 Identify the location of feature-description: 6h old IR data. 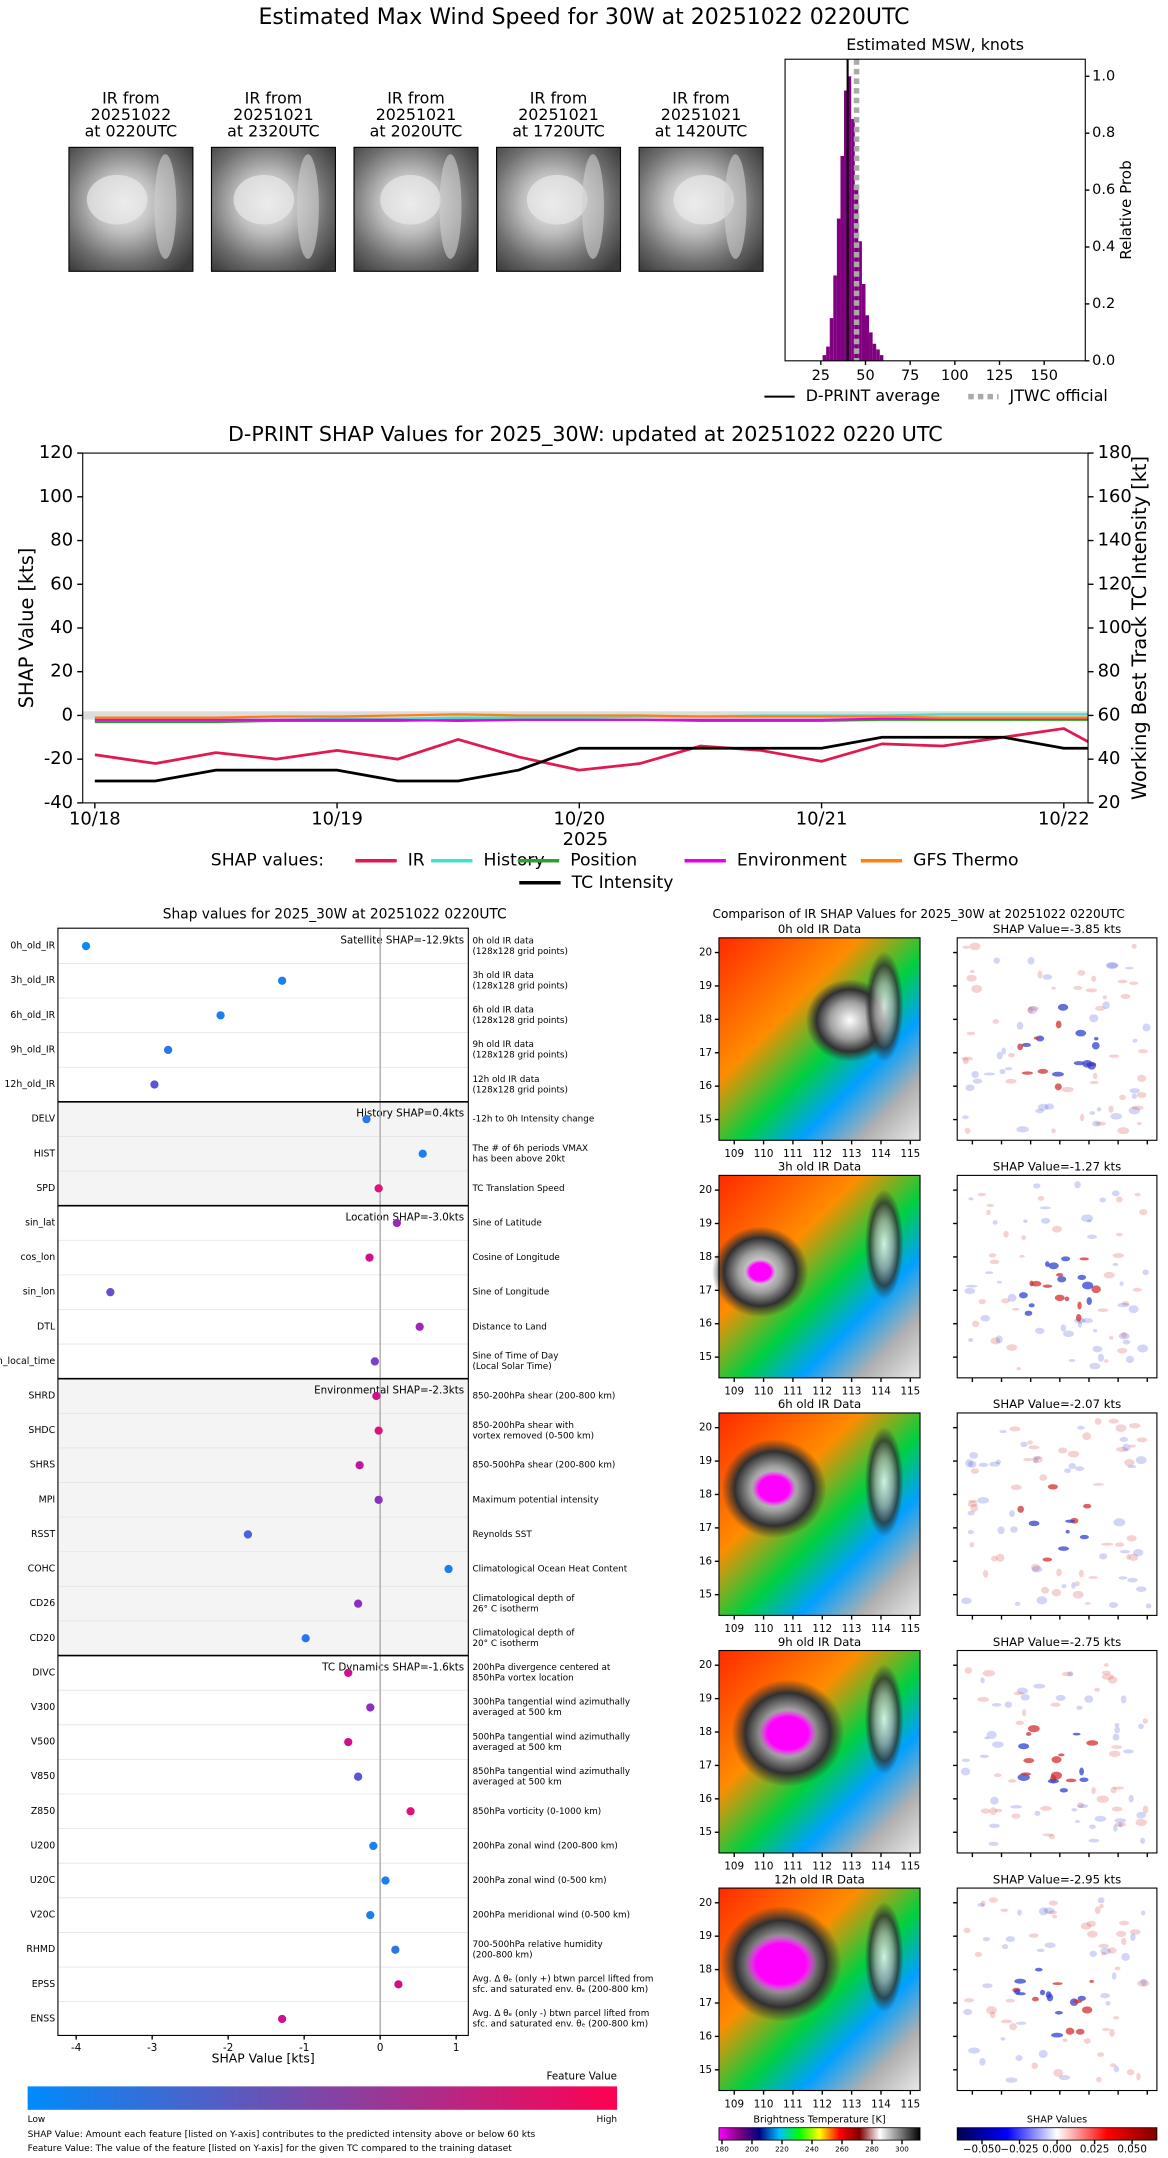
(503, 1011).